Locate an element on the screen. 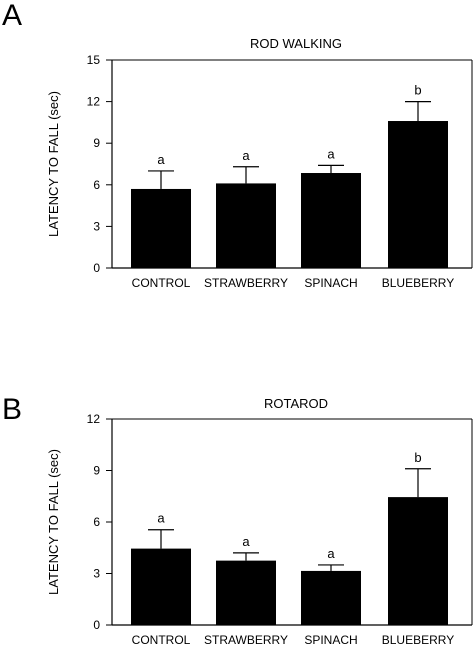 The width and height of the screenshot is (474, 645). panel-letter: A is located at coordinates (12, 16).